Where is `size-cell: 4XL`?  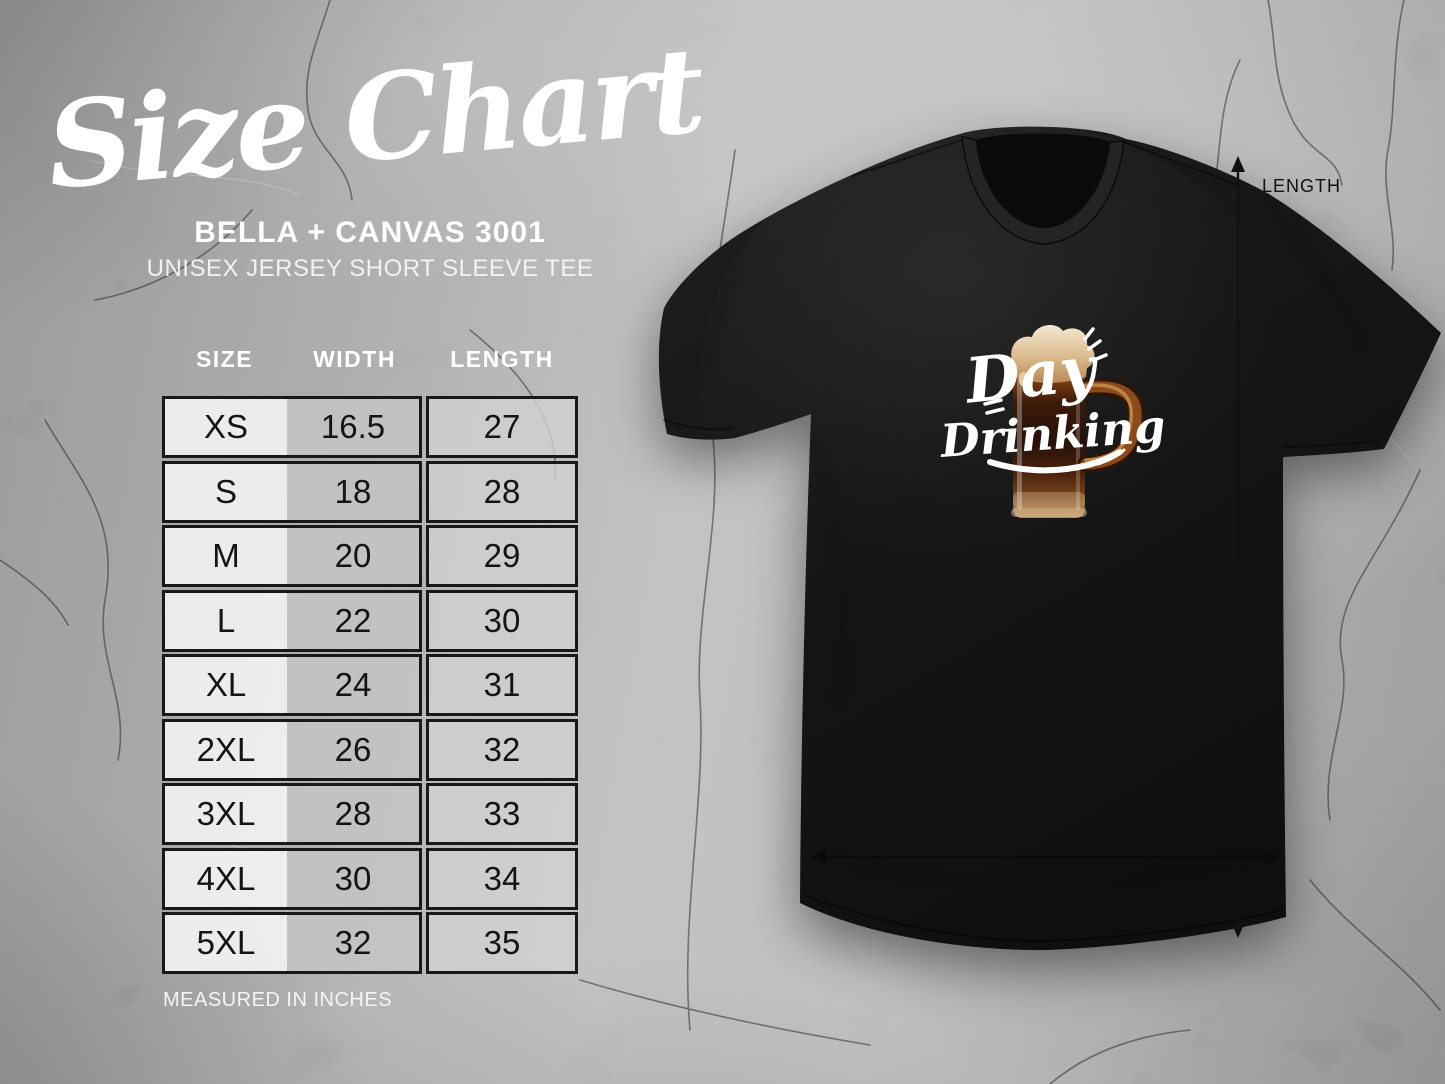
size-cell: 4XL is located at coordinates (226, 878).